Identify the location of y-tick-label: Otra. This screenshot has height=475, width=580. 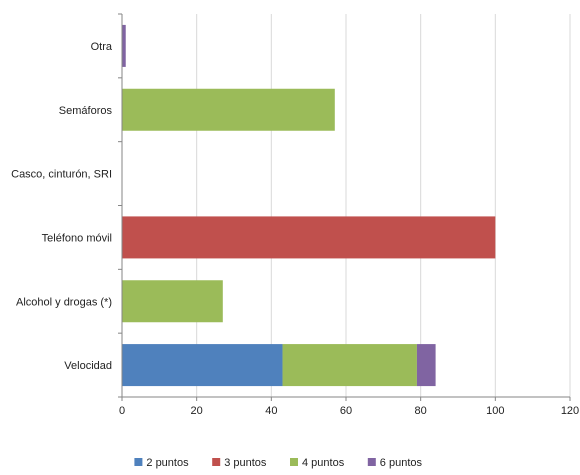
(102, 47).